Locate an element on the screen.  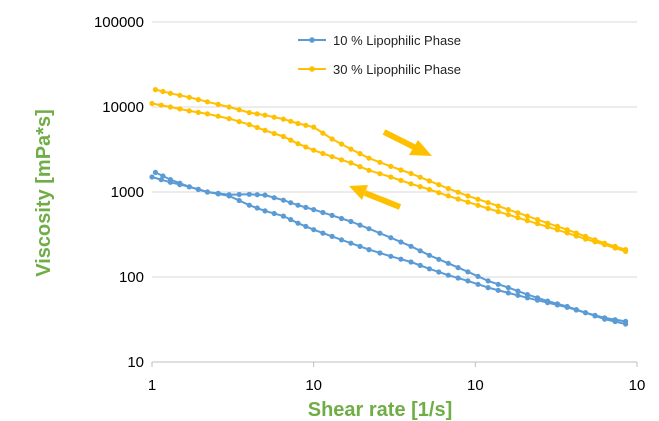
sweep-down-arrow is located at coordinates (375, 197).